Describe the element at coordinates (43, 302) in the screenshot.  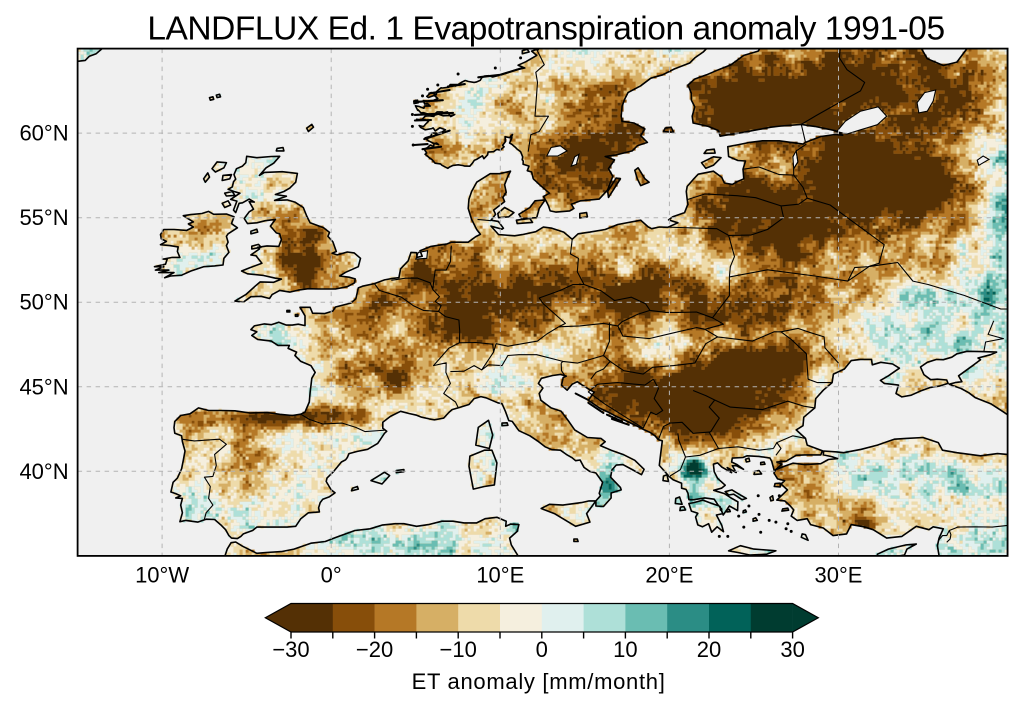
I see `svg-text: 50°N` at that location.